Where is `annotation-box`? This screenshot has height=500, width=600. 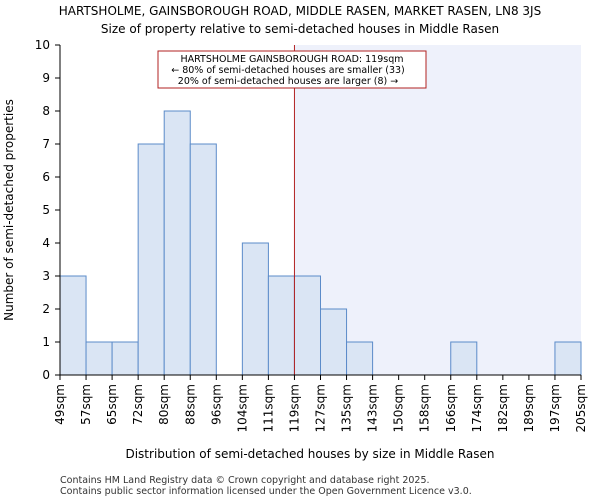
annotation-box is located at coordinates (292, 69).